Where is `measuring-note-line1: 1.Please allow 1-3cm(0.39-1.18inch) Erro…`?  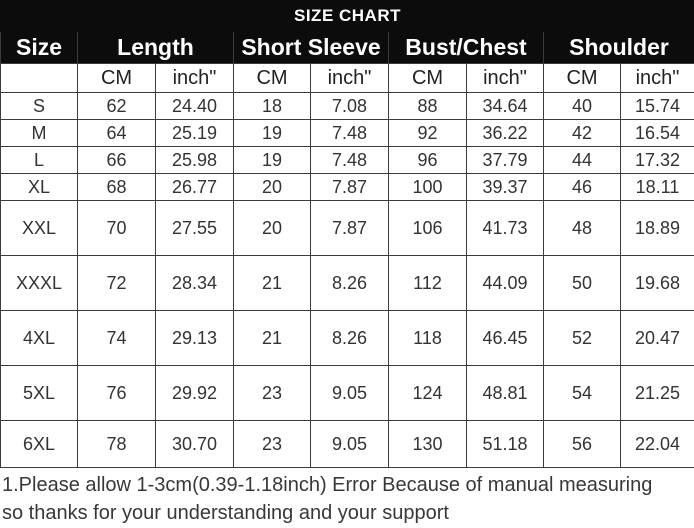 measuring-note-line1: 1.Please allow 1-3cm(0.39-1.18inch) Erro… is located at coordinates (347, 485).